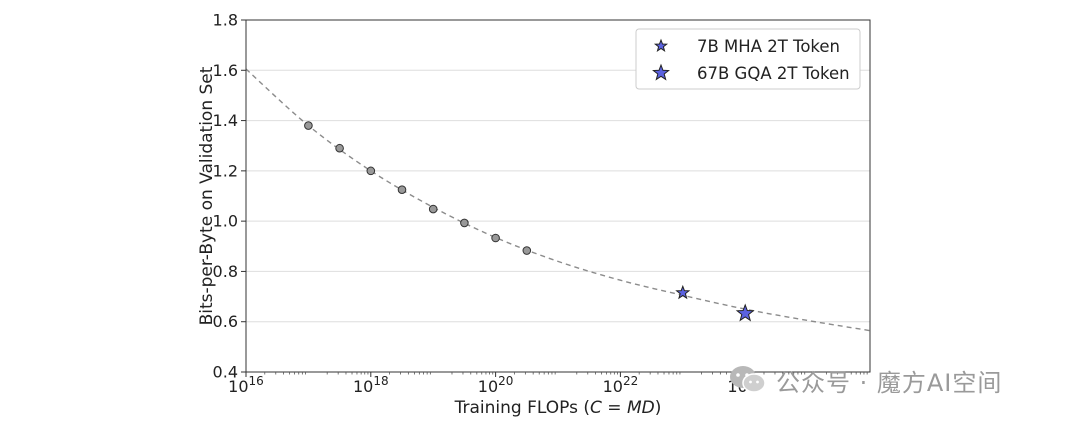  Describe the element at coordinates (496, 385) in the screenshot. I see `x-tick-label: 1020` at that location.